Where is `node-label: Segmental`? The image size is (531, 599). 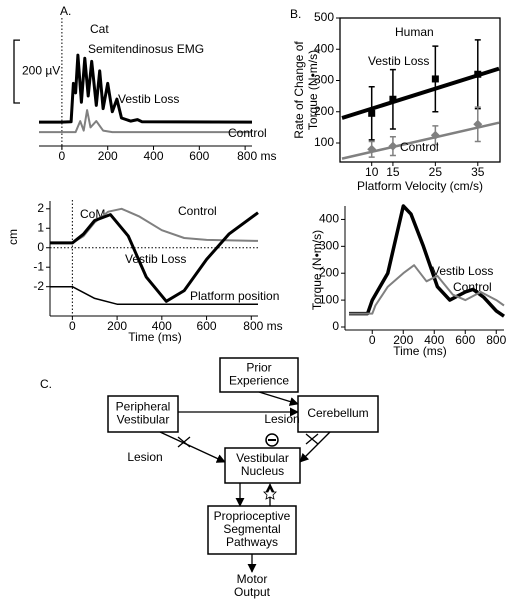 node-label: Segmental is located at coordinates (251, 529).